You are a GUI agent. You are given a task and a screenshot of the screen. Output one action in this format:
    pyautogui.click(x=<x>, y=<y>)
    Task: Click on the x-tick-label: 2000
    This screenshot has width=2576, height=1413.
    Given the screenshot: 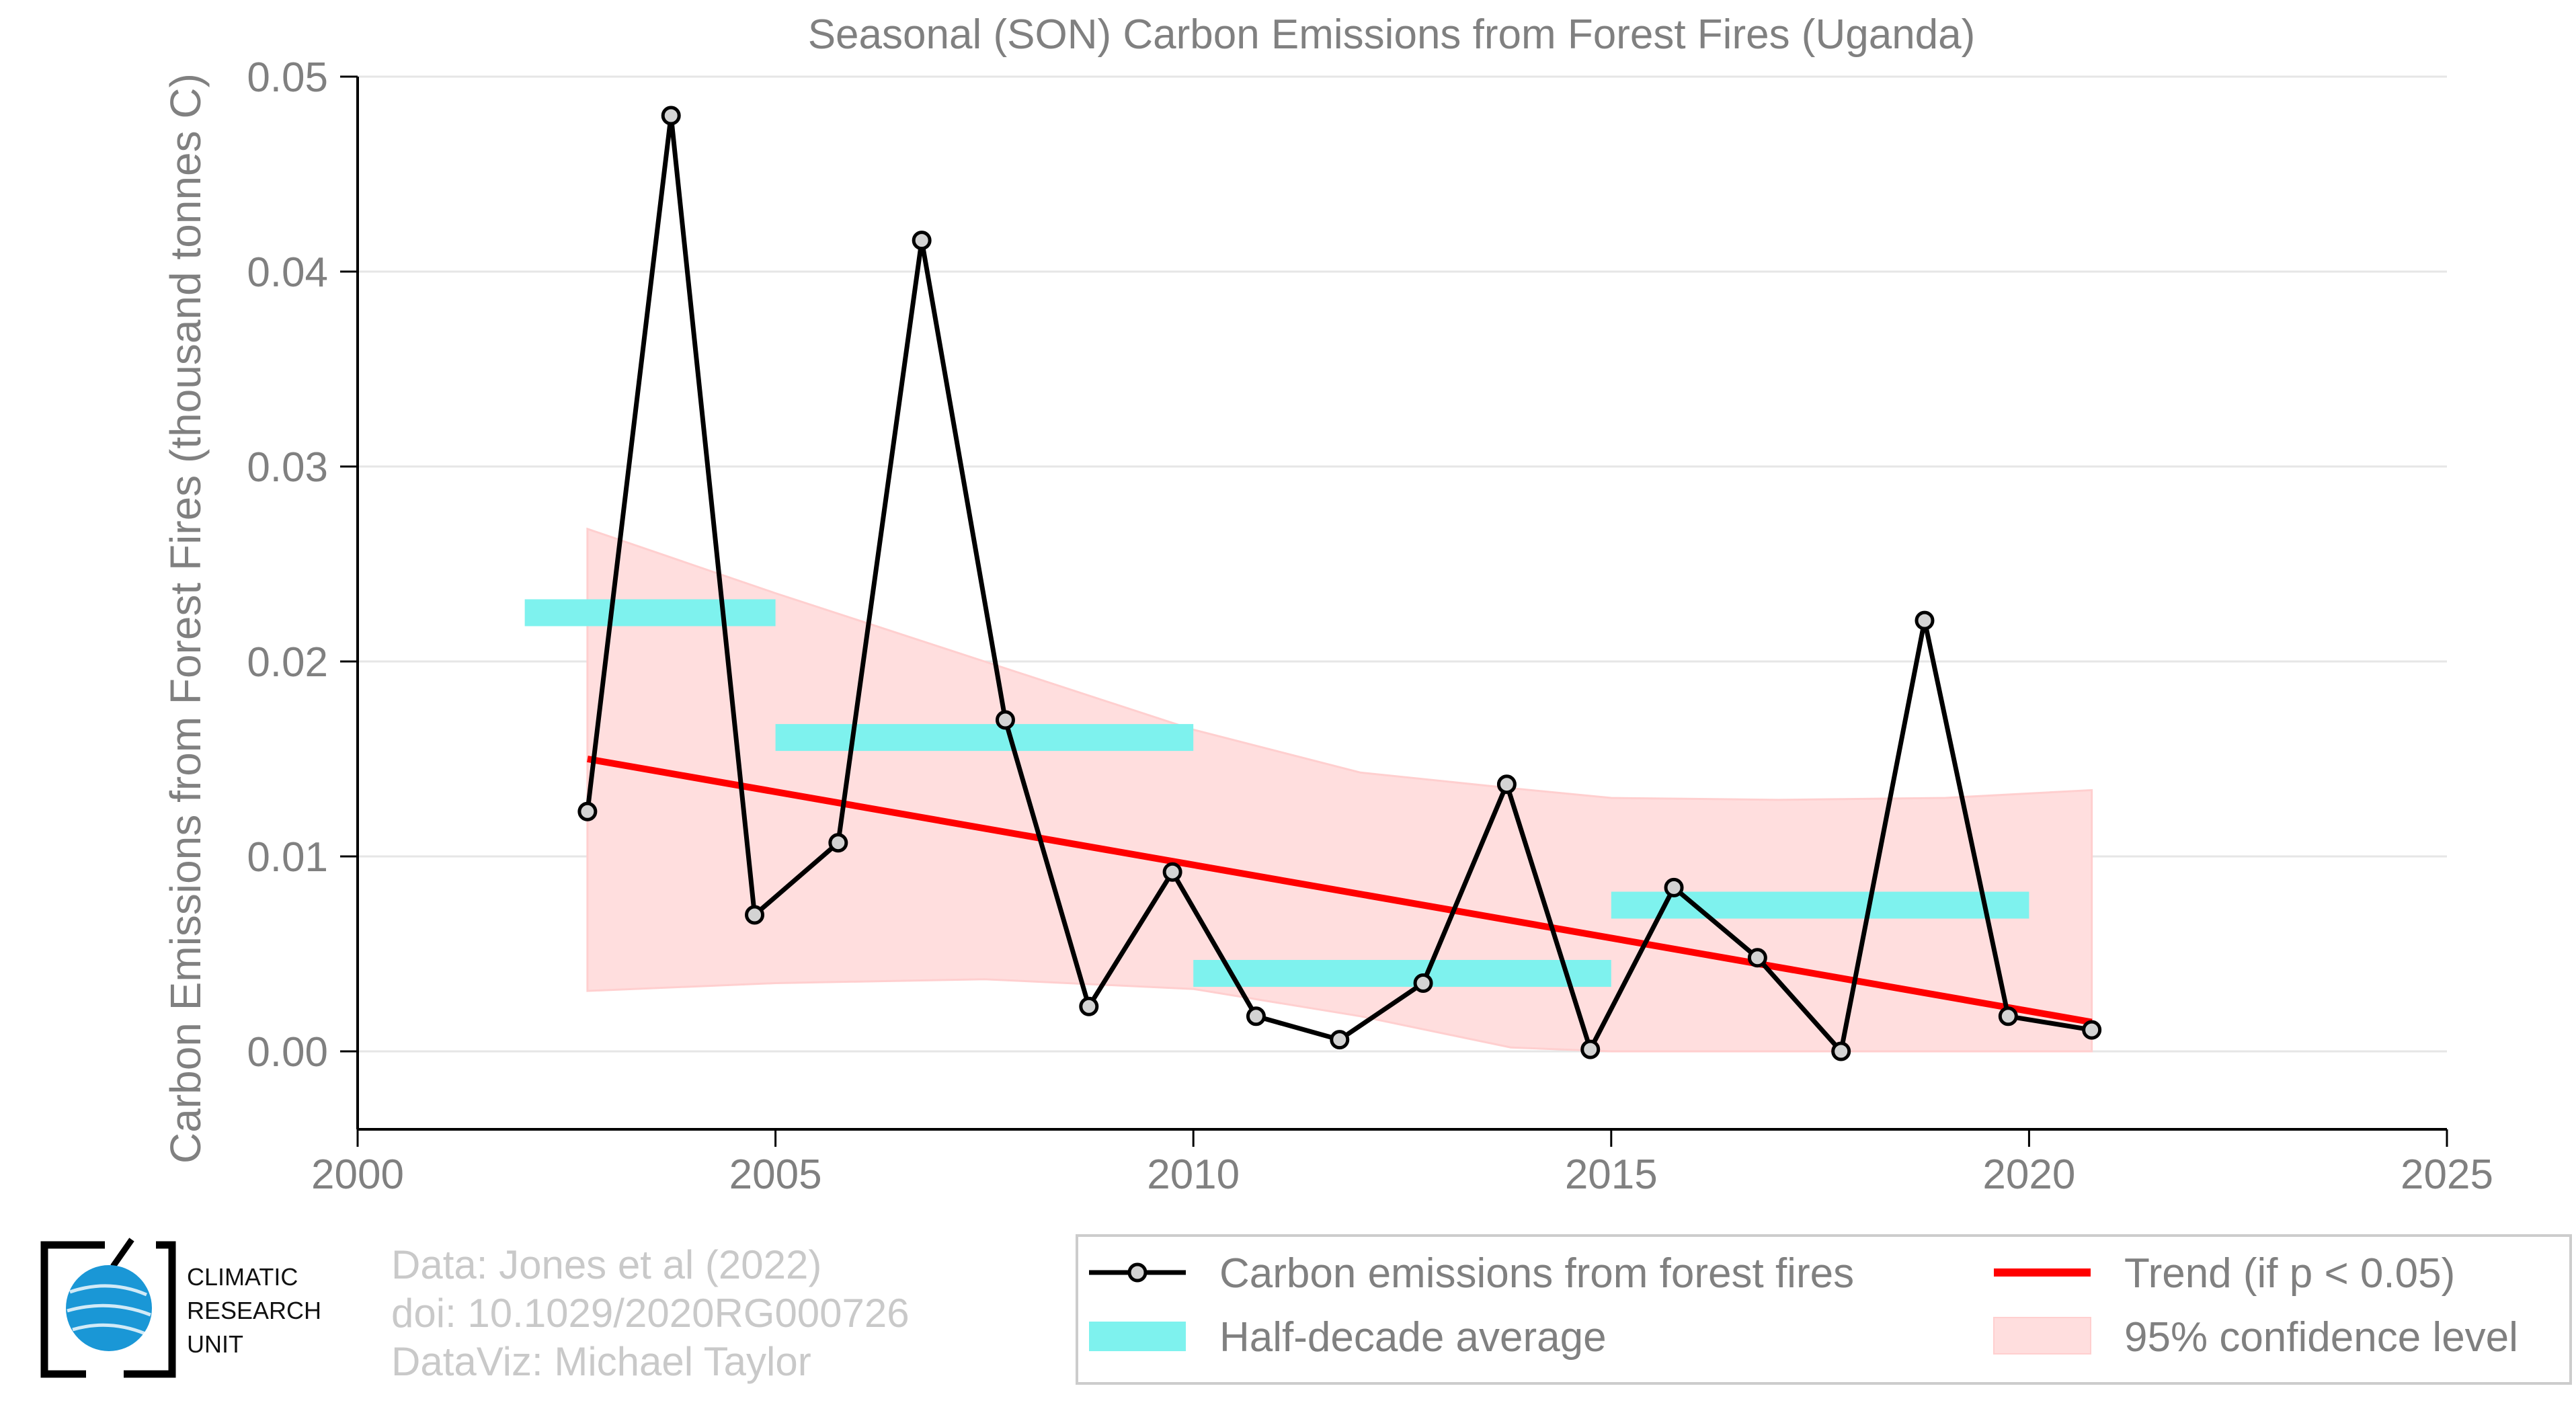 What is the action you would take?
    pyautogui.click(x=357, y=1175)
    